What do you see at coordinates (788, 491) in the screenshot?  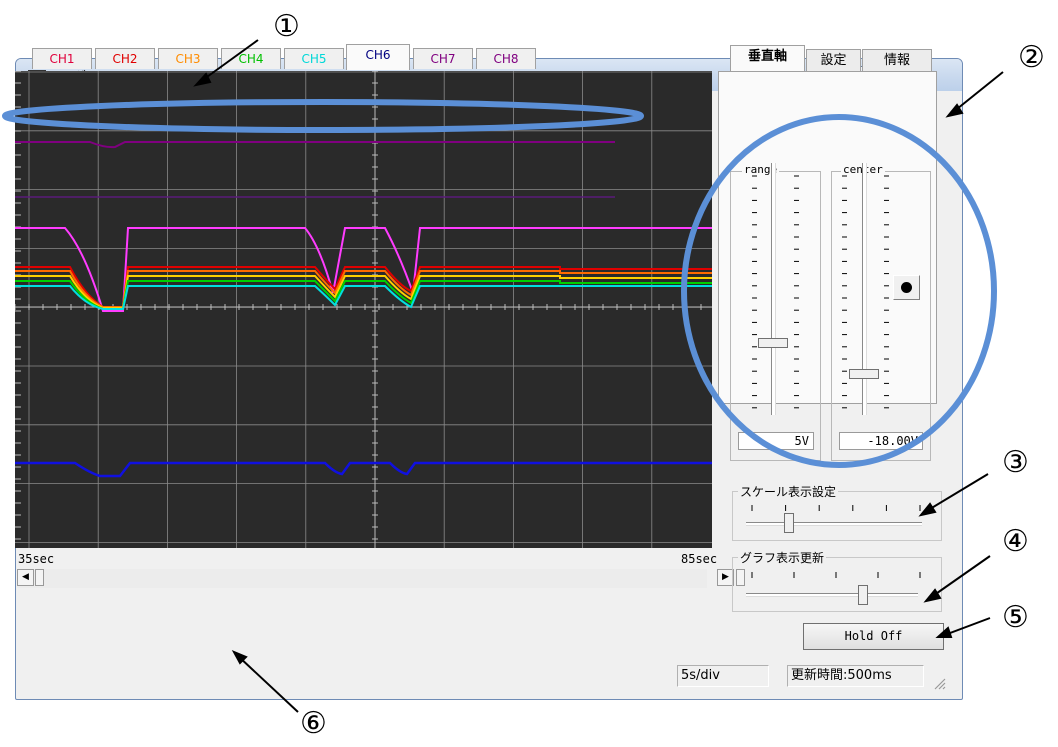 I see `scale-display-label: スケール表示設定` at bounding box center [788, 491].